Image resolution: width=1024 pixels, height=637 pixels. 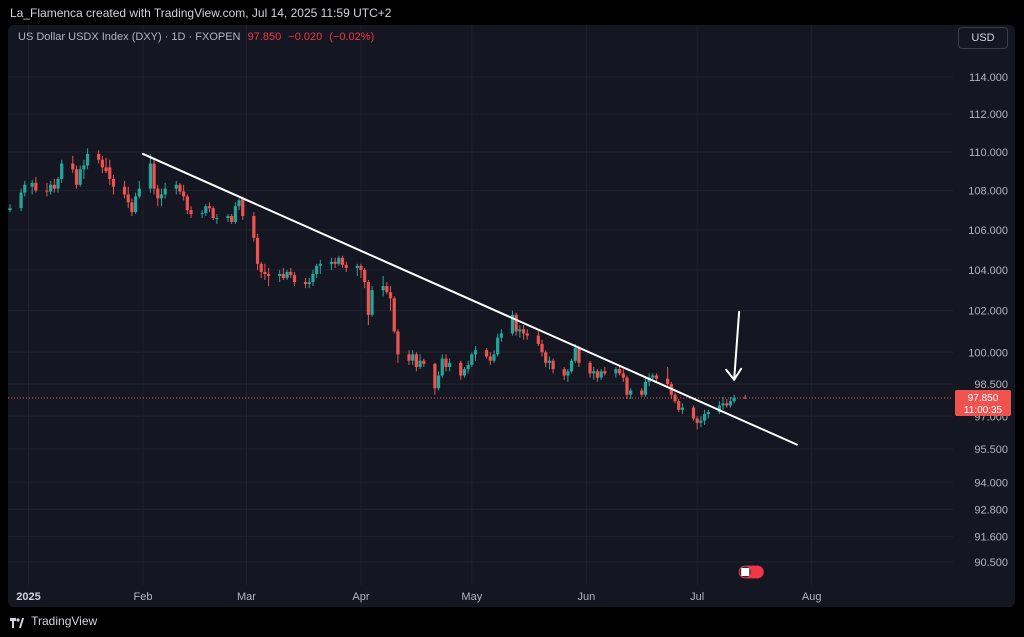 I want to click on time-axis-label: Jun, so click(x=586, y=597).